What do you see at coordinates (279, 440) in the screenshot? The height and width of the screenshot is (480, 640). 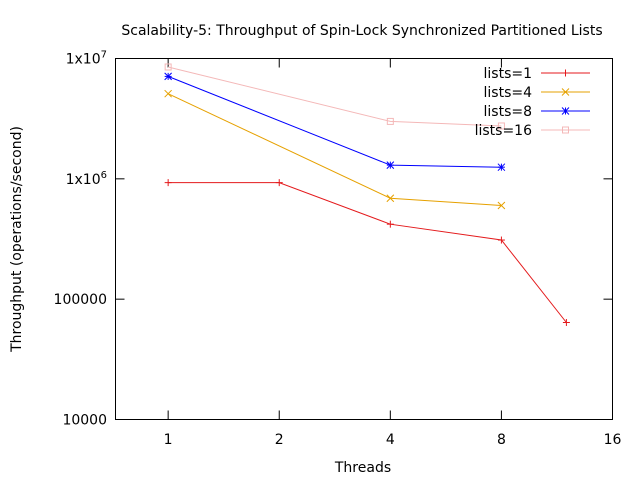 I see `x-tick-label: 2` at bounding box center [279, 440].